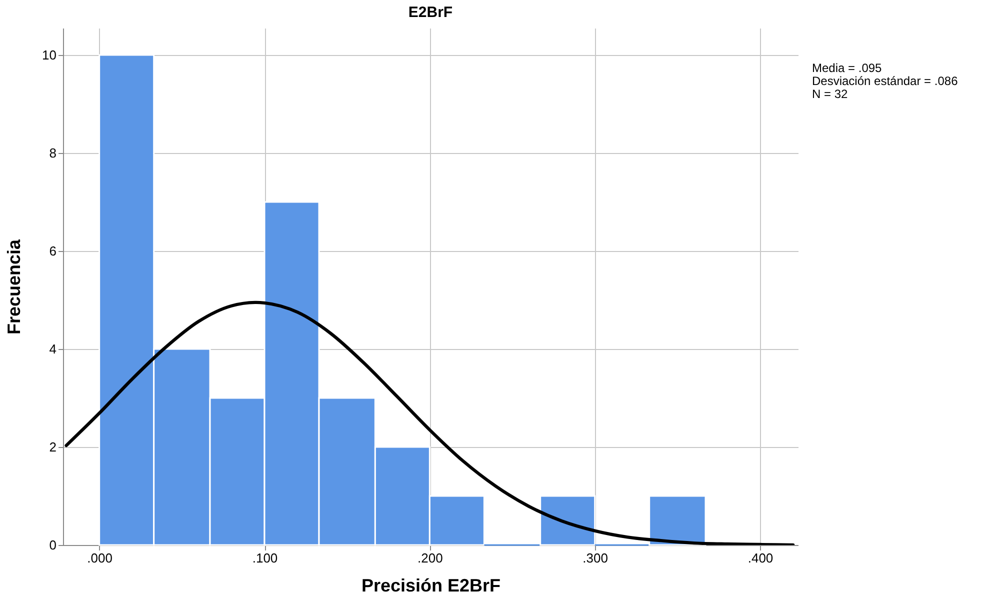 The image size is (986, 610). Describe the element at coordinates (847, 68) in the screenshot. I see `text: Media = .095` at that location.